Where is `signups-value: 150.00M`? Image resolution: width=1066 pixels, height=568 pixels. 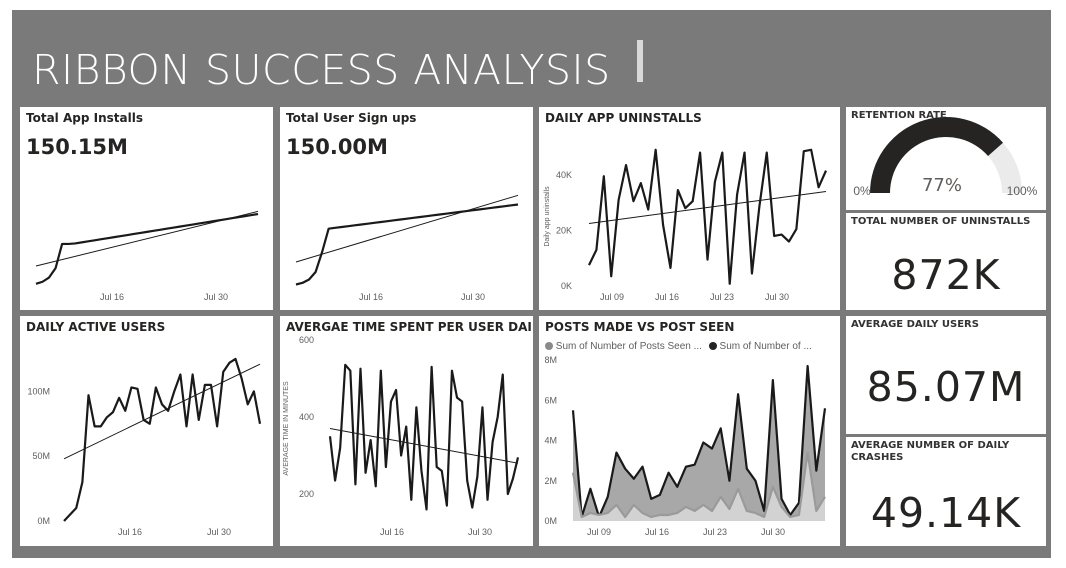
signups-value: 150.00M is located at coordinates (337, 147).